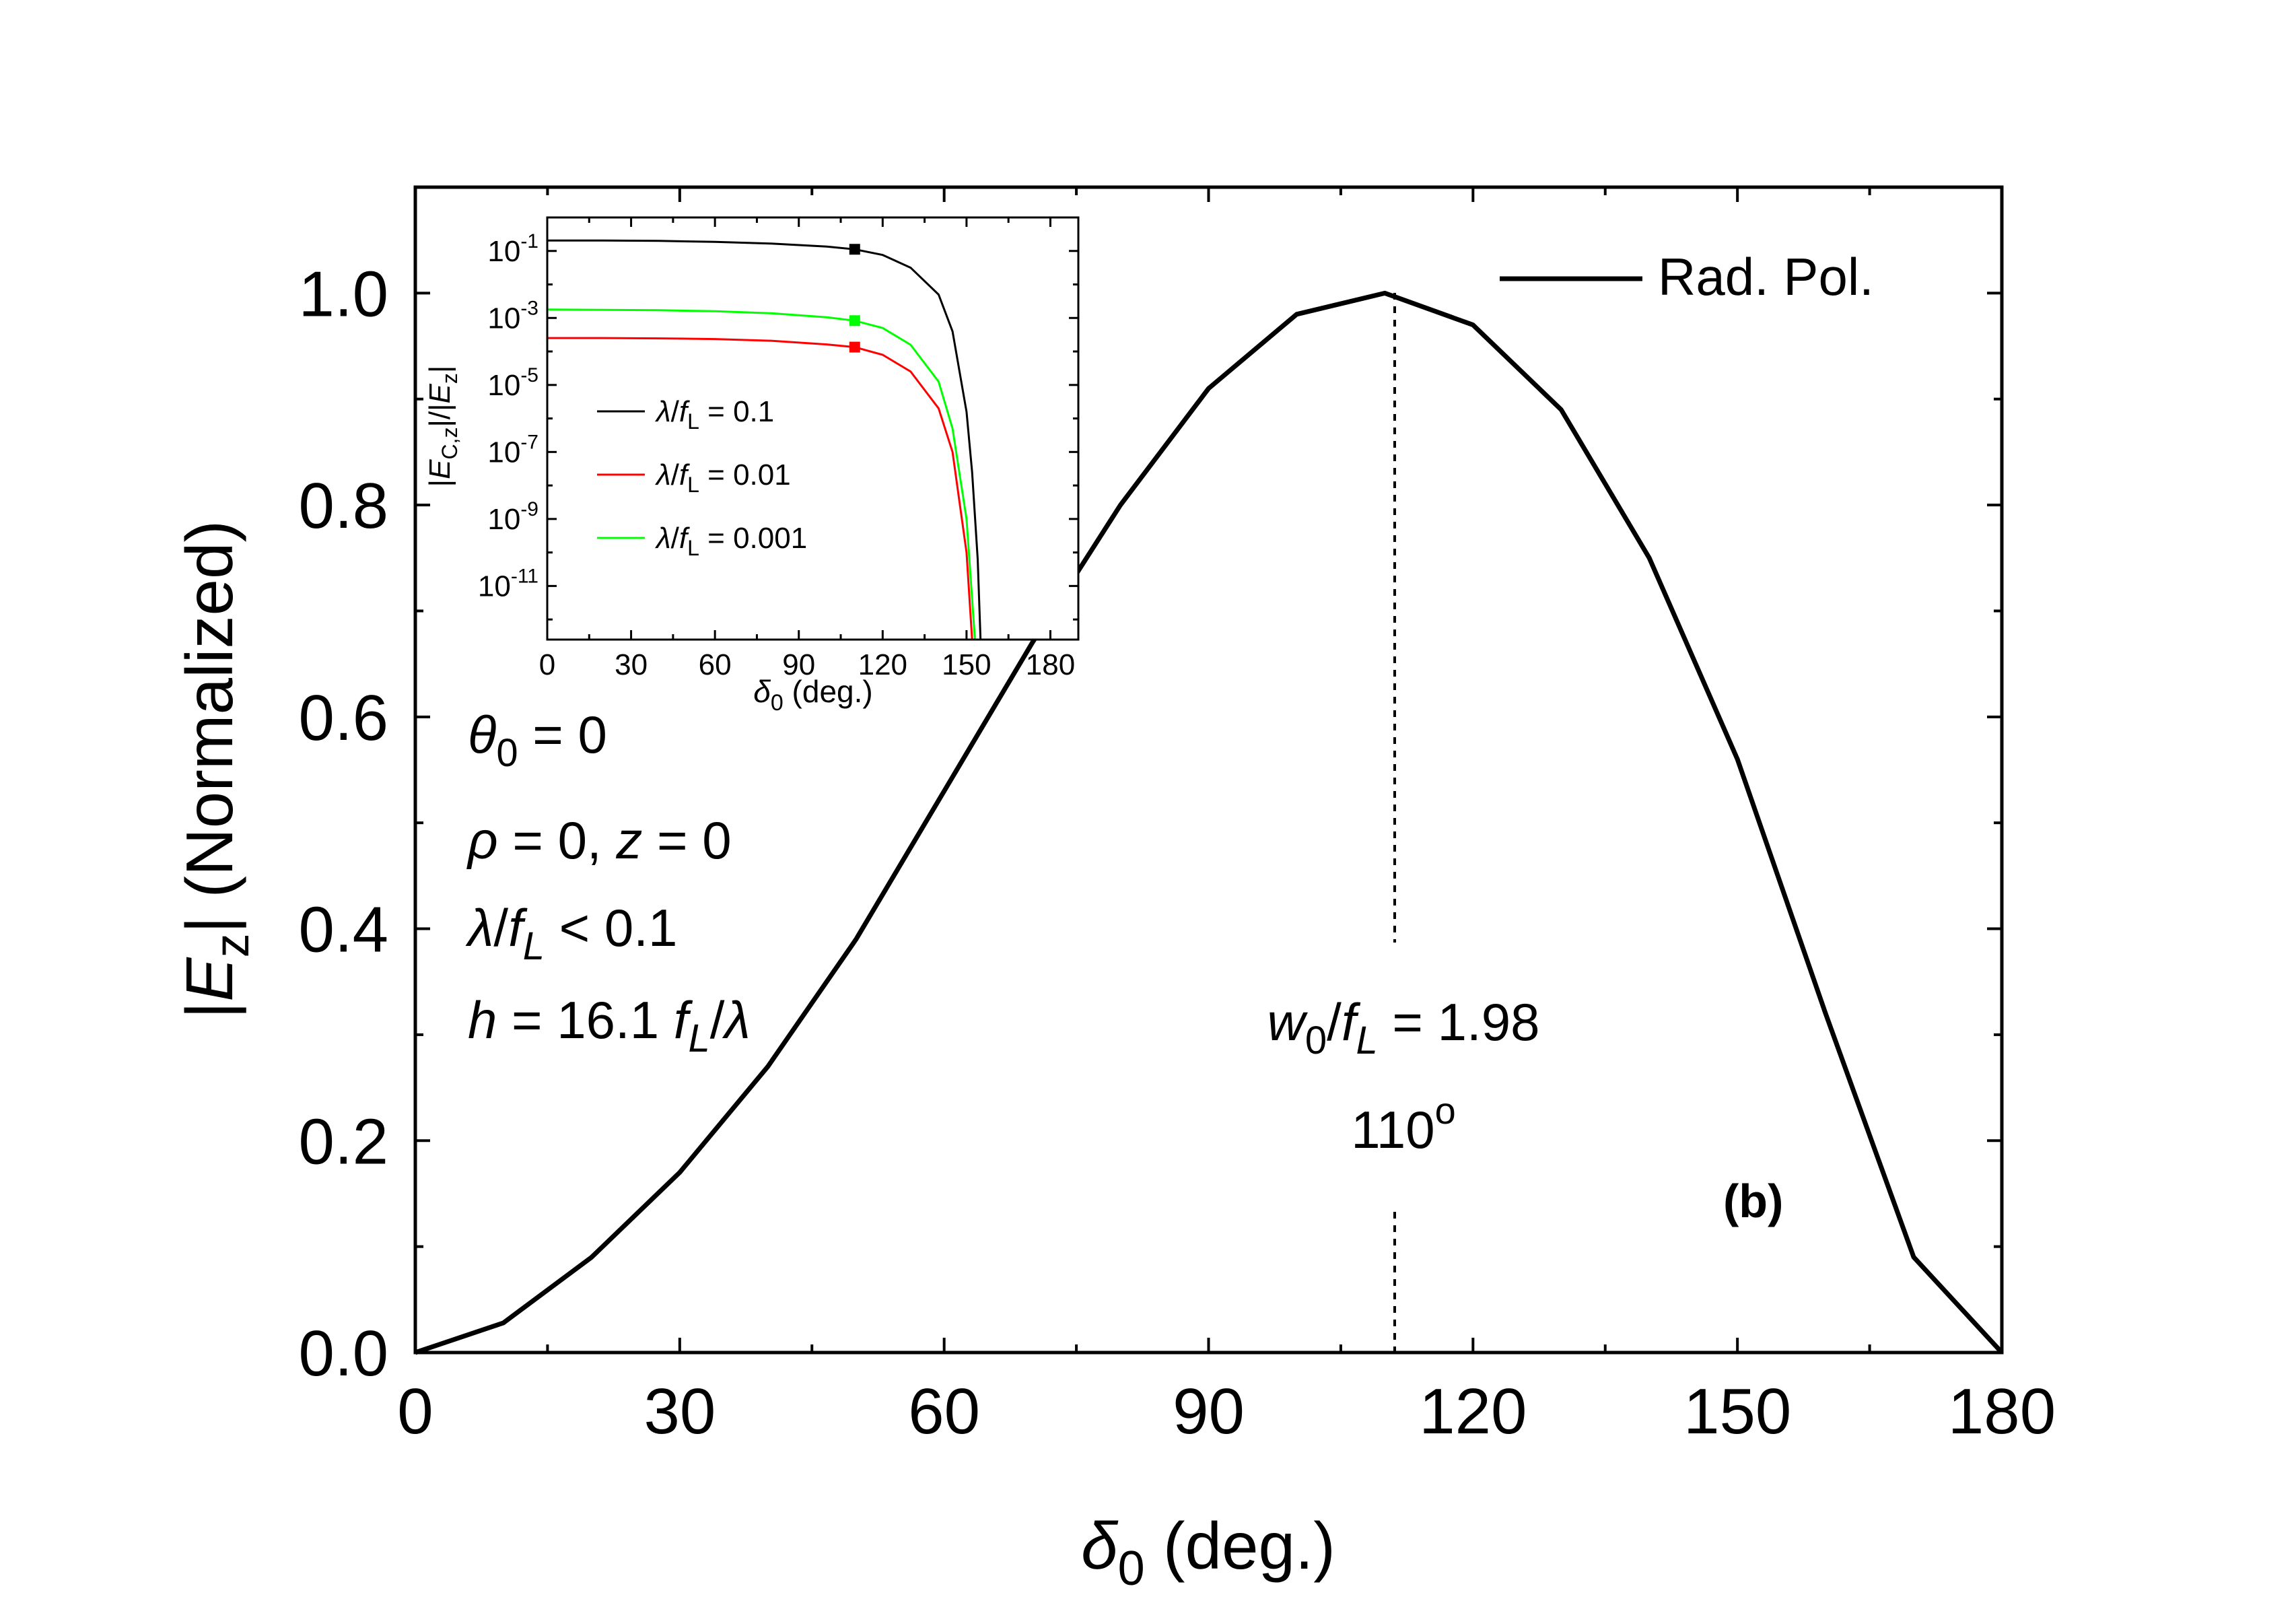 The image size is (2296, 1605). I want to click on main-y-tick-label: 0.4, so click(343, 930).